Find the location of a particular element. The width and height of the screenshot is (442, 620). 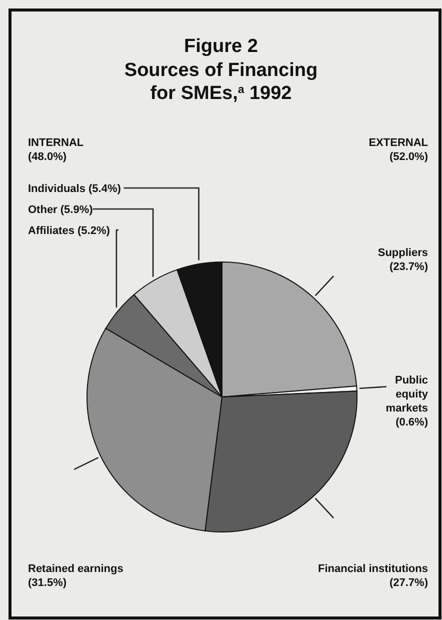

data-label: (27.7%) is located at coordinates (408, 583).